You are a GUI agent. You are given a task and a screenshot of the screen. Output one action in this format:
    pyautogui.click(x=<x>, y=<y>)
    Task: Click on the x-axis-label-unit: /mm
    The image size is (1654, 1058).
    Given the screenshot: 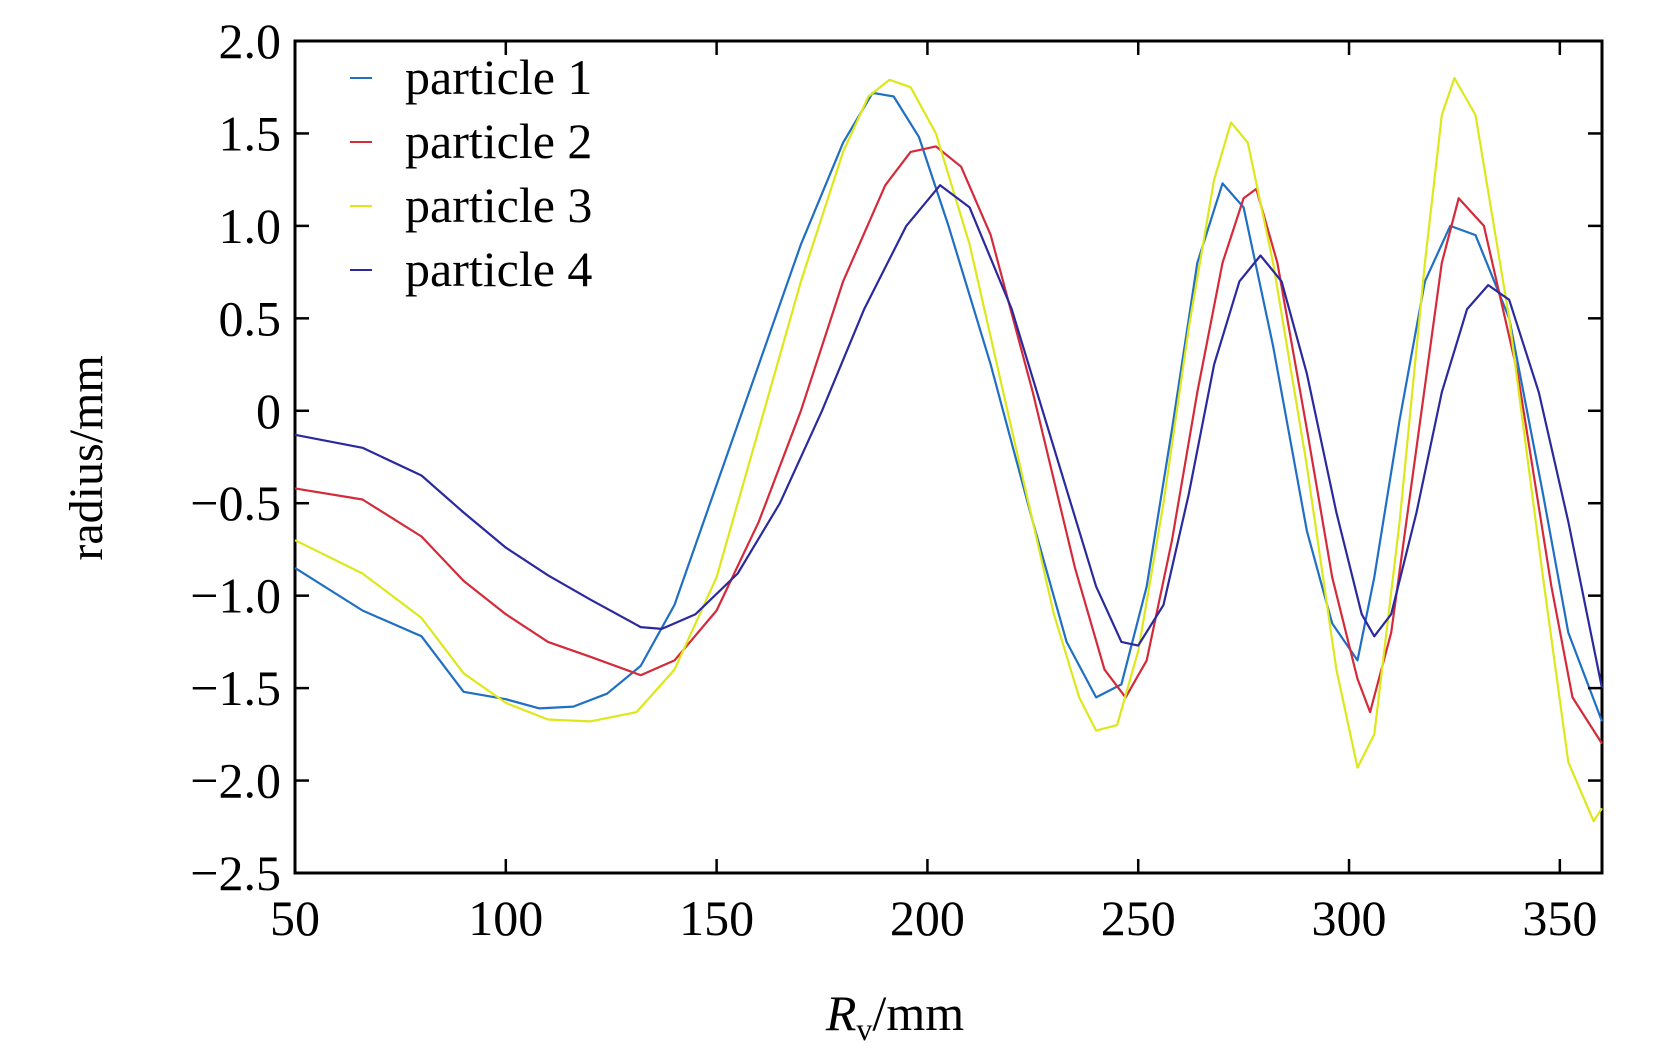 What is the action you would take?
    pyautogui.click(x=918, y=1013)
    